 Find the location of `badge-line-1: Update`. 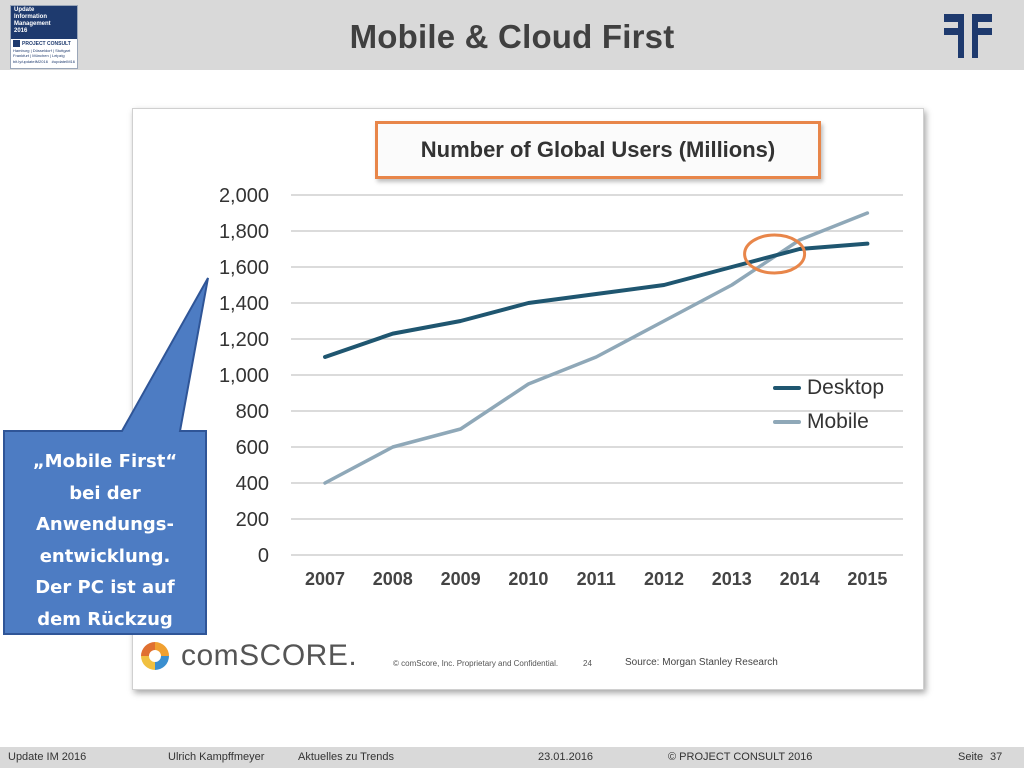

badge-line-1: Update is located at coordinates (24, 10).